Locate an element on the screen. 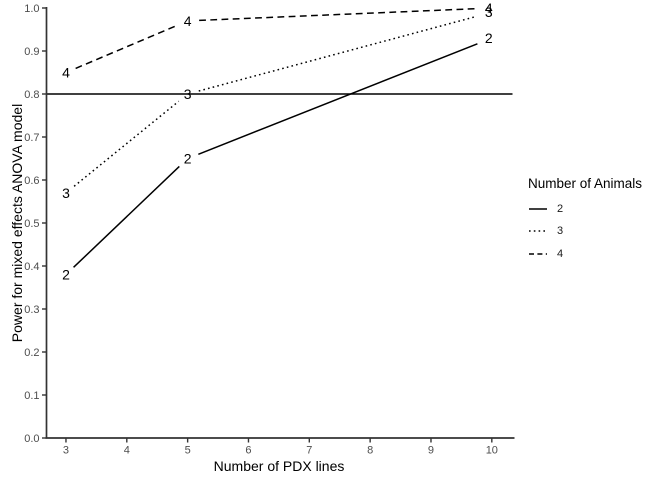 This screenshot has height=480, width=672. x-tick-label: 5 is located at coordinates (188, 451).